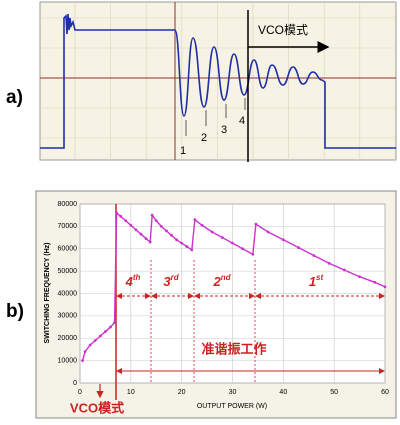 Image resolution: width=400 pixels, height=425 pixels. What do you see at coordinates (226, 277) in the screenshot?
I see `order-suffix: nd` at bounding box center [226, 277].